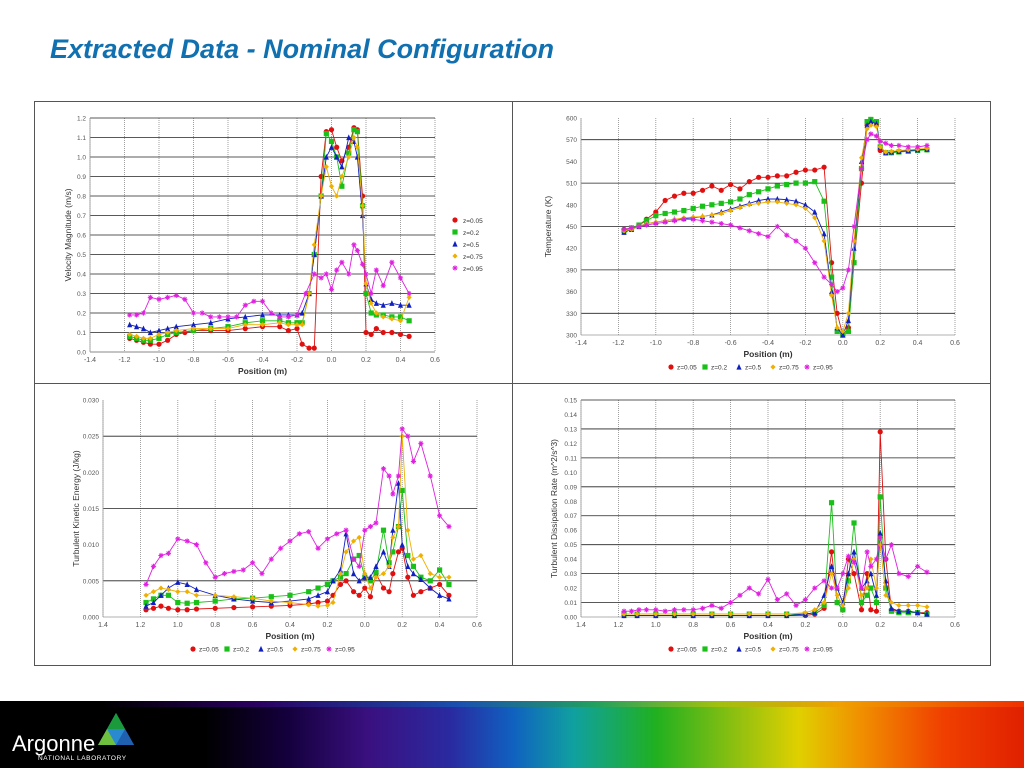 This screenshot has width=1024, height=768. I want to click on x-tick-label: 1.0, so click(656, 625).